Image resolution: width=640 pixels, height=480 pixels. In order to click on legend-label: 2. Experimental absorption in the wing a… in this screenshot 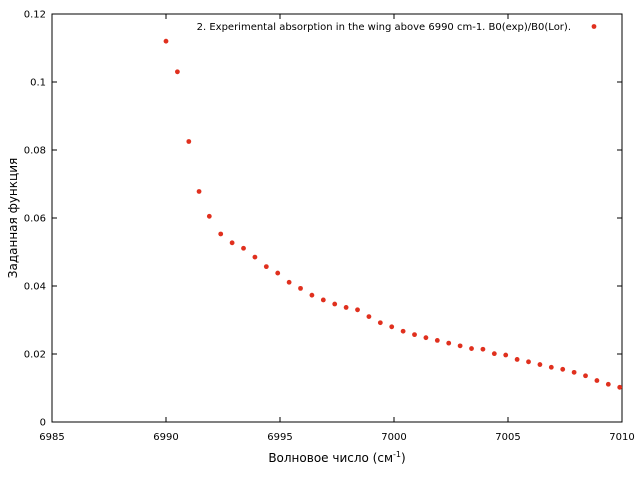, I will do `click(384, 27)`.